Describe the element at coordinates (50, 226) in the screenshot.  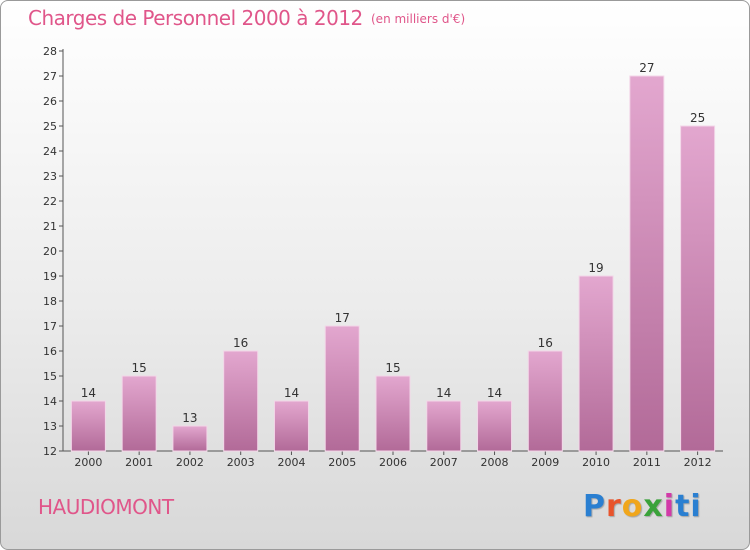
I see `y-tick-label: 21` at that location.